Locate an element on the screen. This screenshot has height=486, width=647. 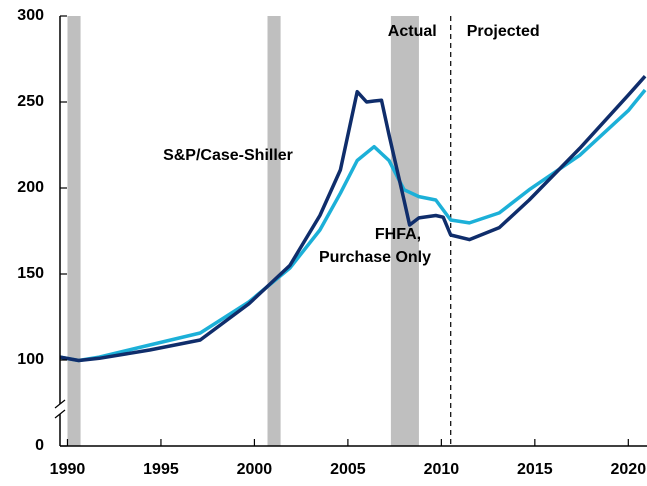
x-tick-label: 2010 is located at coordinates (442, 469).